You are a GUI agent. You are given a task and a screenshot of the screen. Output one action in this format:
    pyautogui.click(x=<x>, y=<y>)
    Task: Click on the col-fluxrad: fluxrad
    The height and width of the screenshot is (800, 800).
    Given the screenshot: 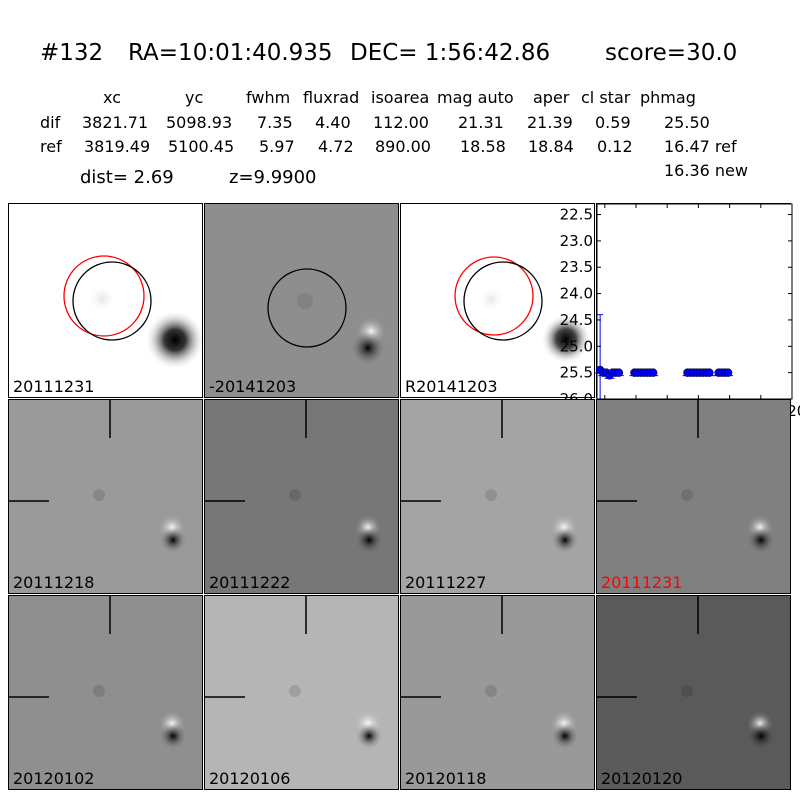 What is the action you would take?
    pyautogui.click(x=331, y=97)
    